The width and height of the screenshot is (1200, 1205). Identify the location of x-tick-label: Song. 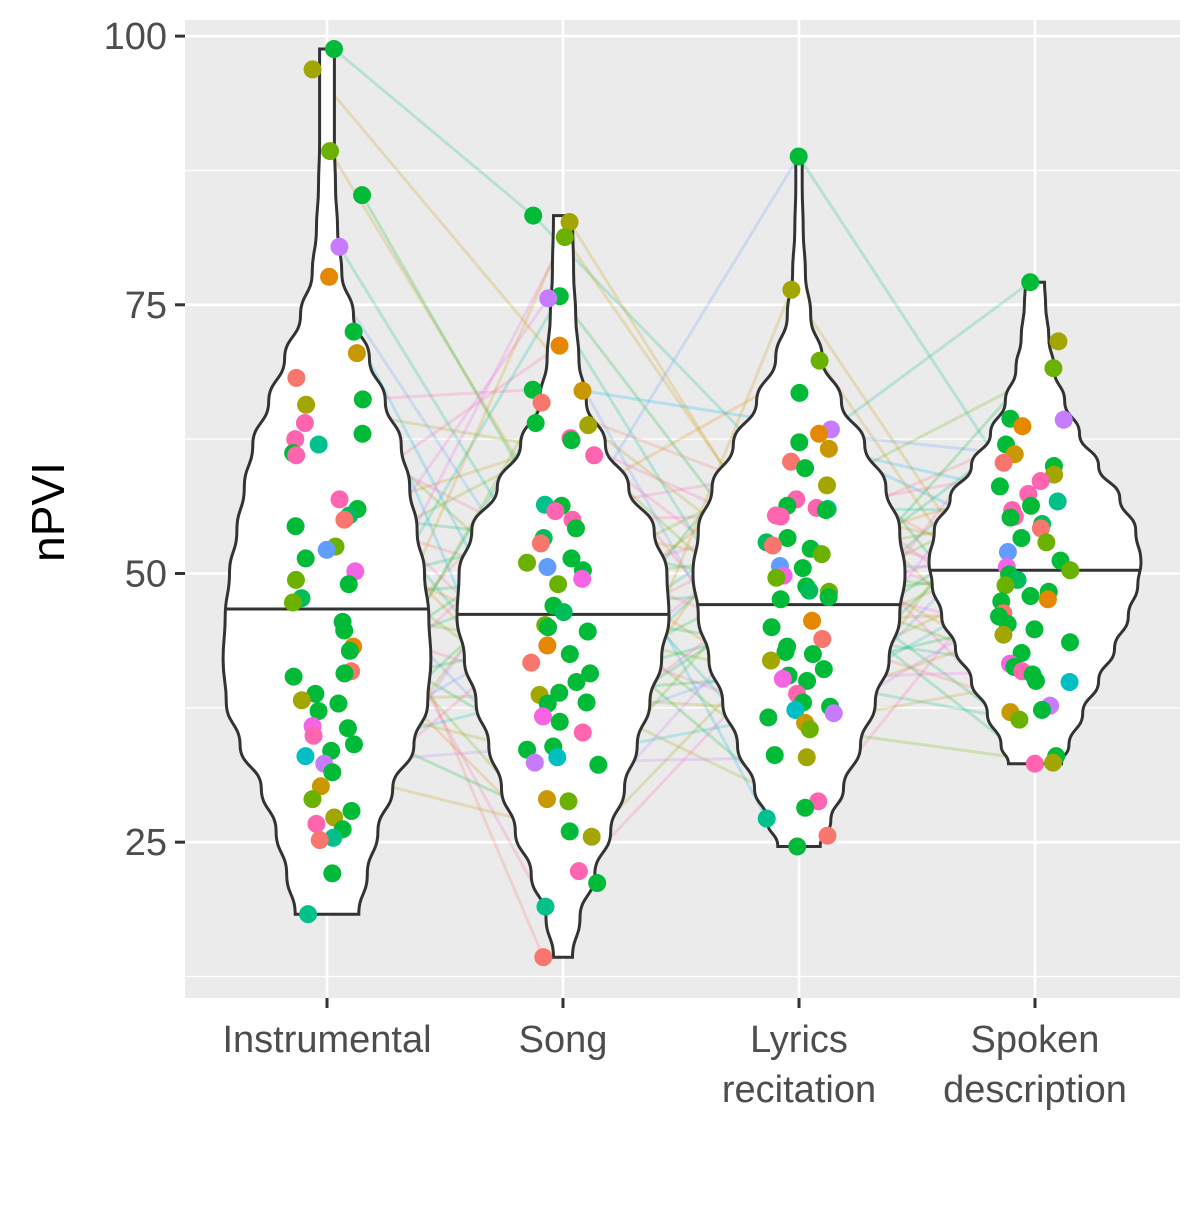
(563, 1040).